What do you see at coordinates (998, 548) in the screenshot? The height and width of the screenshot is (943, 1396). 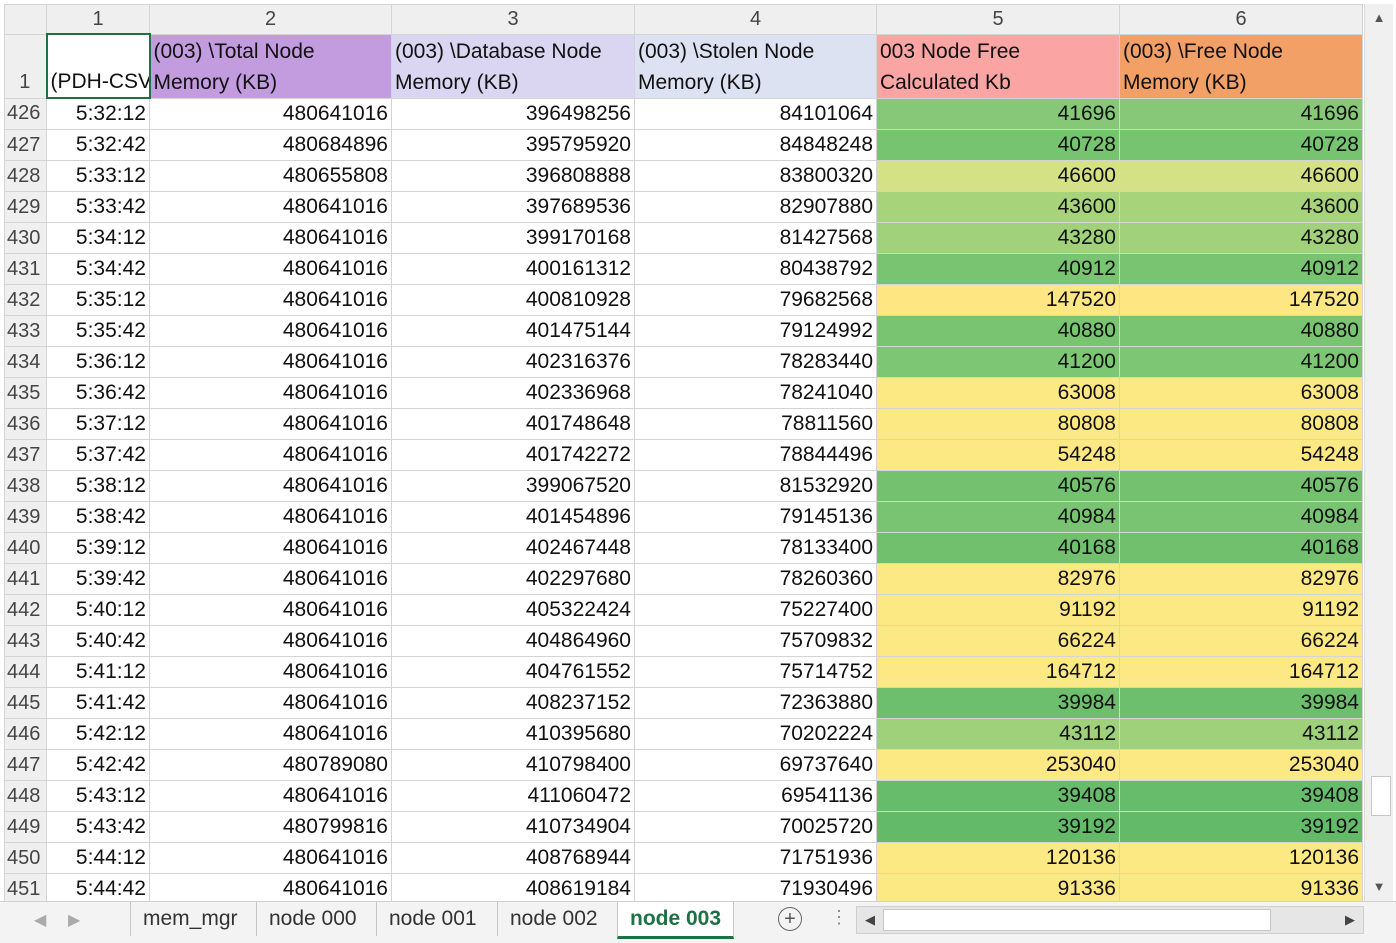 I see `cell-free-calculated: 40168` at bounding box center [998, 548].